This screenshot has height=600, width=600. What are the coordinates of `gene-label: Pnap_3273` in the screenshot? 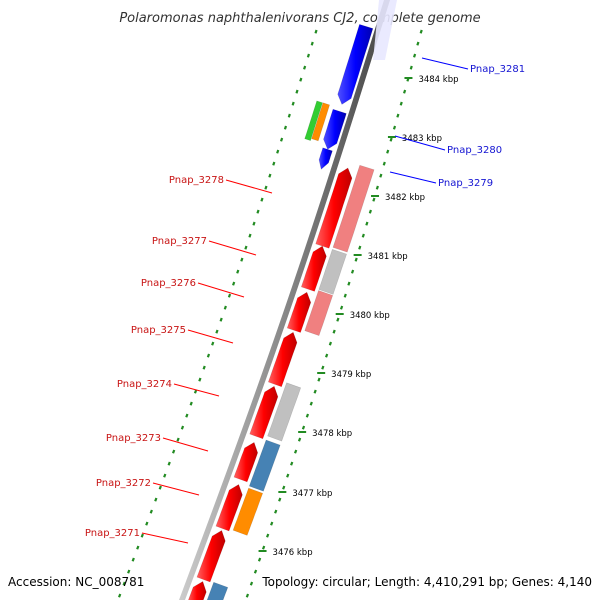 It's located at (133, 438).